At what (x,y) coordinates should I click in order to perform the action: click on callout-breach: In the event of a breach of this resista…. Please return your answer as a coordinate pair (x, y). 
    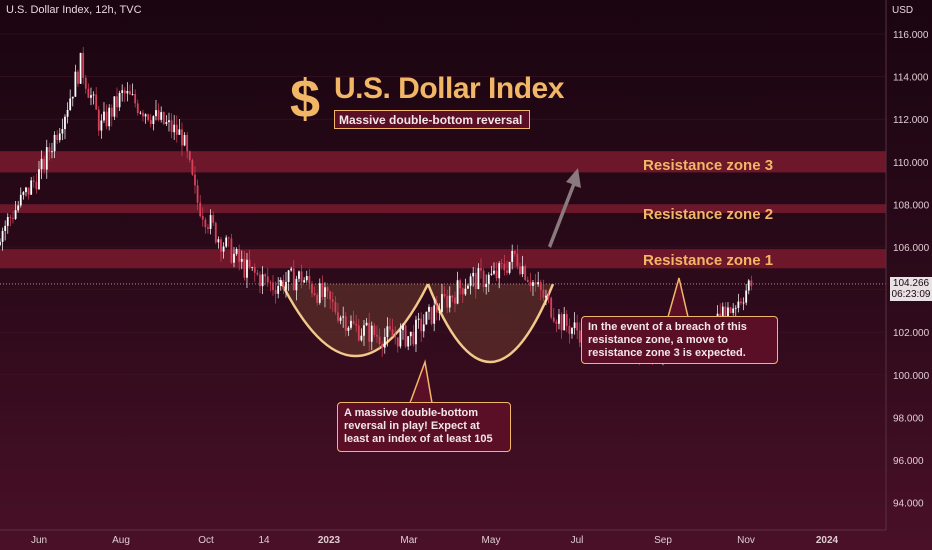
    Looking at the image, I should click on (679, 340).